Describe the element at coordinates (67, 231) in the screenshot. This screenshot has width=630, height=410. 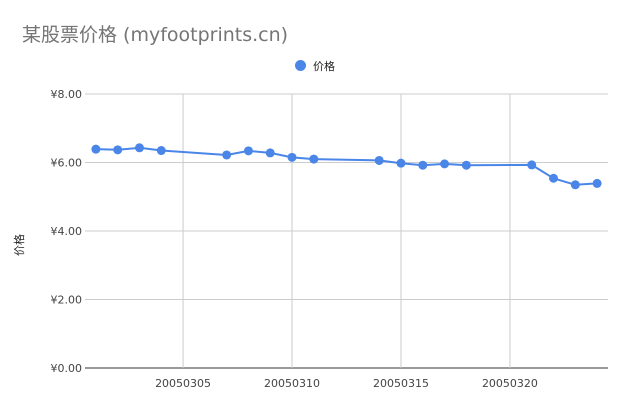
I see `y-tick-label: ¥4.00` at that location.